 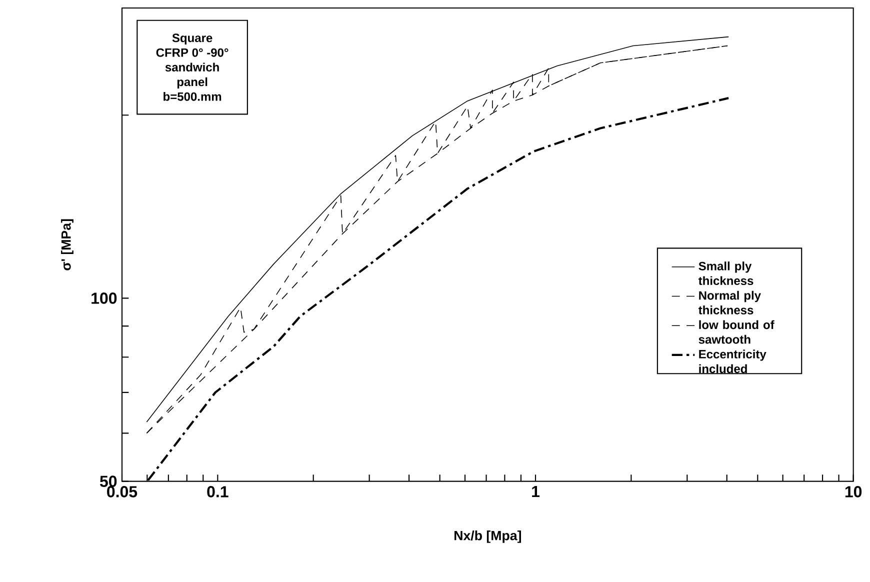 I want to click on x-tick-label: 0.05, so click(x=122, y=492).